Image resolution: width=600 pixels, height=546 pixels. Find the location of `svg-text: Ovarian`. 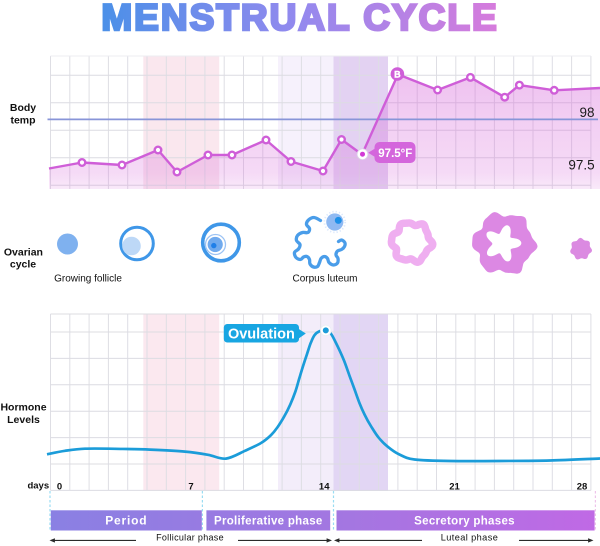

svg-text: Ovarian is located at coordinates (23, 252).